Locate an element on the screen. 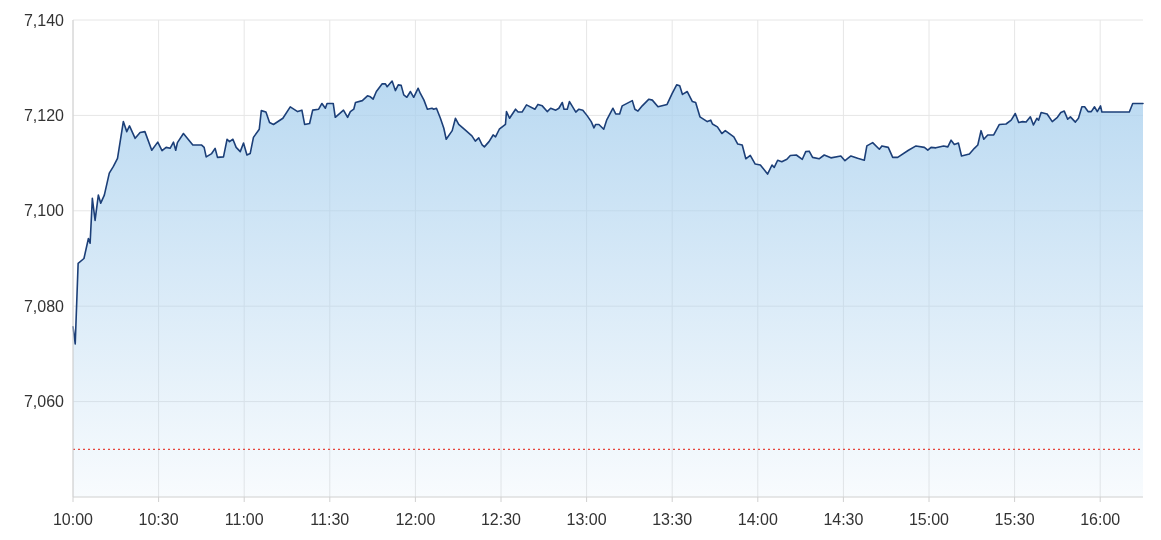  x-tick-label: 15:30 is located at coordinates (1014, 519).